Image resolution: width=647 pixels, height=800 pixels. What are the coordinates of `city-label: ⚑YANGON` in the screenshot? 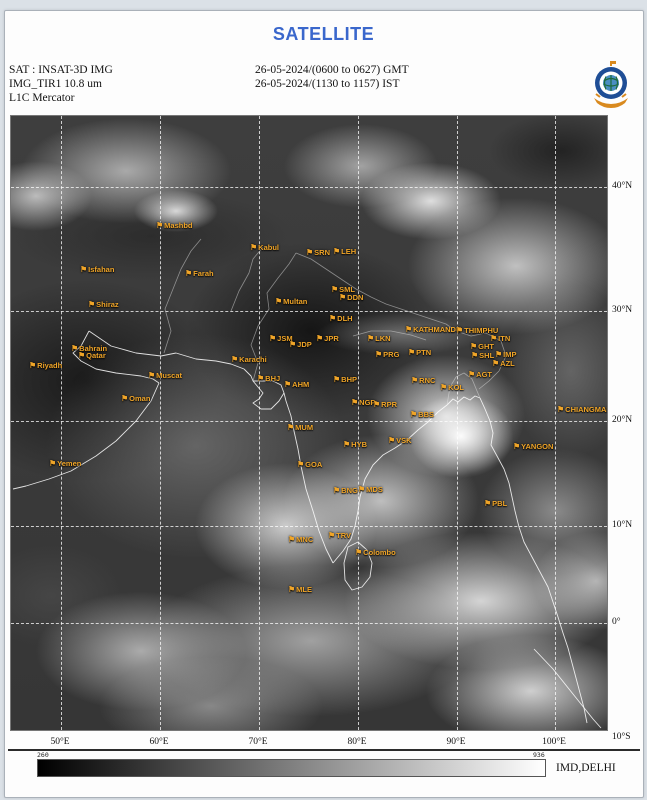 It's located at (533, 446).